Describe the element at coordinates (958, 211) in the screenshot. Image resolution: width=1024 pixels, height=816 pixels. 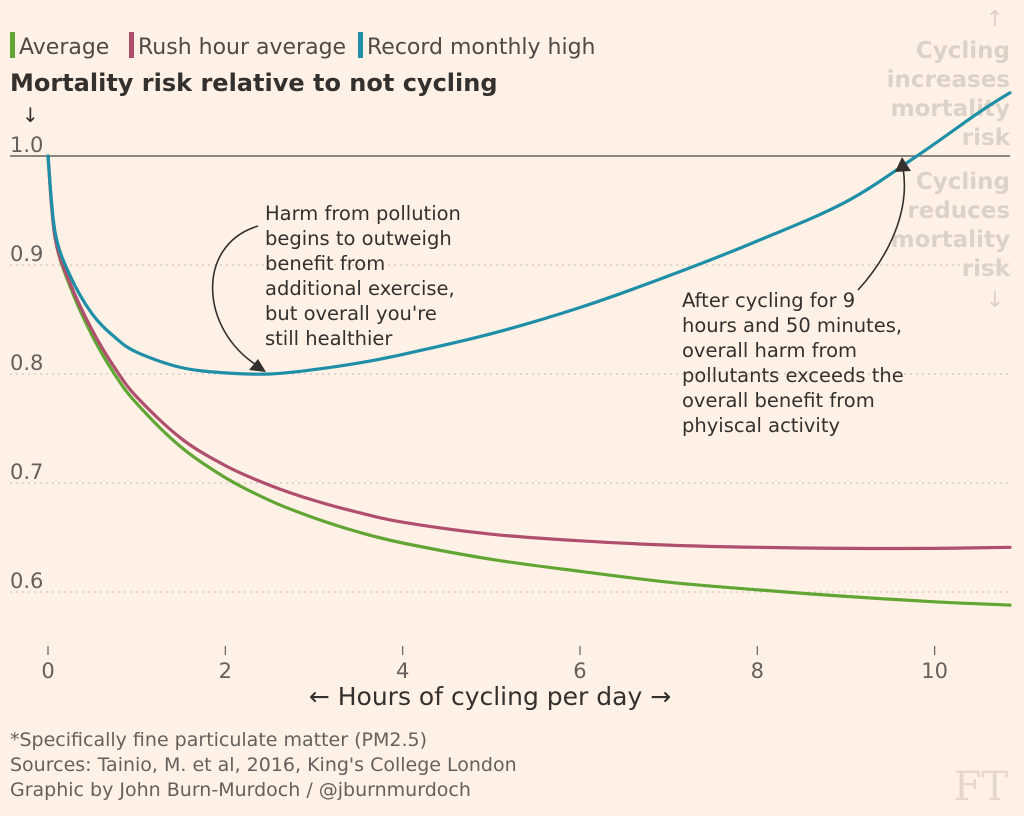
I see `region-below-line-2: reduces` at that location.